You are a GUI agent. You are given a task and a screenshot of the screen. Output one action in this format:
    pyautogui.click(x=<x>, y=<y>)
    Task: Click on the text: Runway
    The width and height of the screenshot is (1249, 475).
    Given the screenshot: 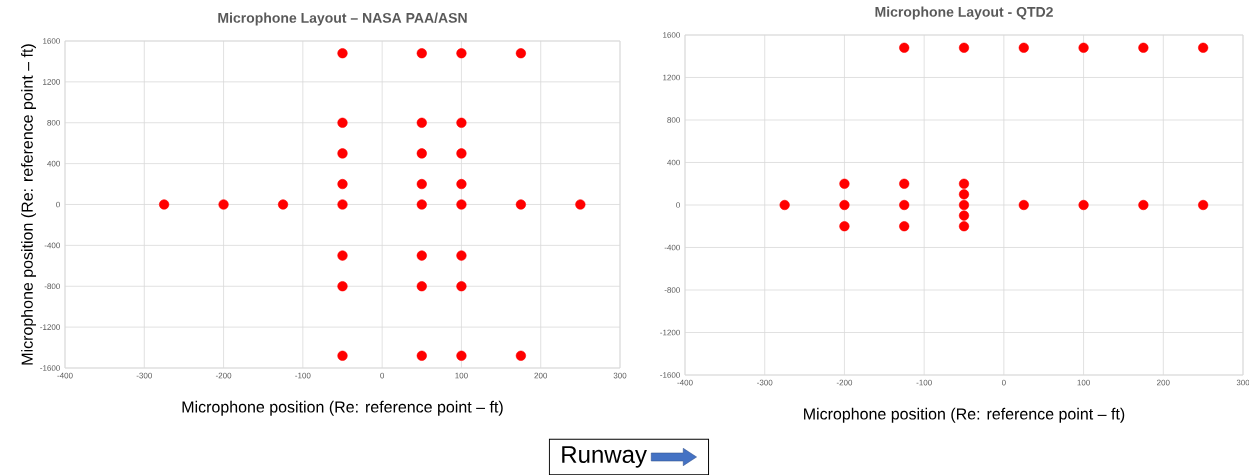 What is the action you would take?
    pyautogui.click(x=604, y=457)
    